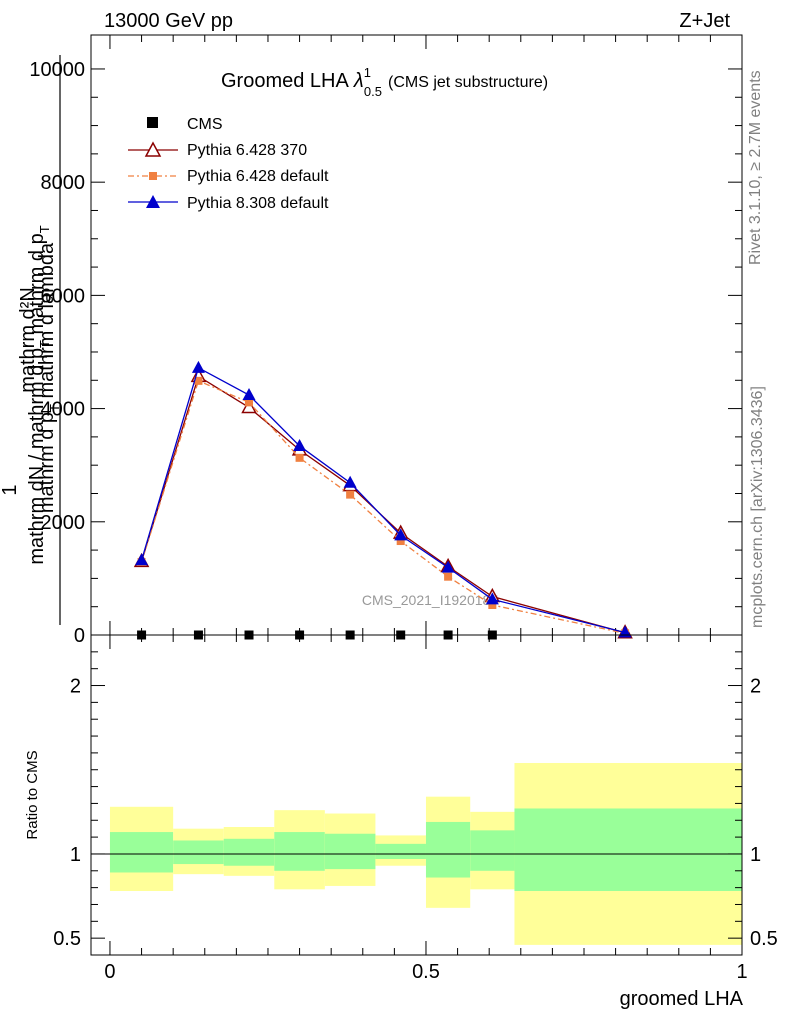 The image size is (786, 1029). What do you see at coordinates (358, 81) in the screenshot?
I see `title-lambda: λ` at bounding box center [358, 81].